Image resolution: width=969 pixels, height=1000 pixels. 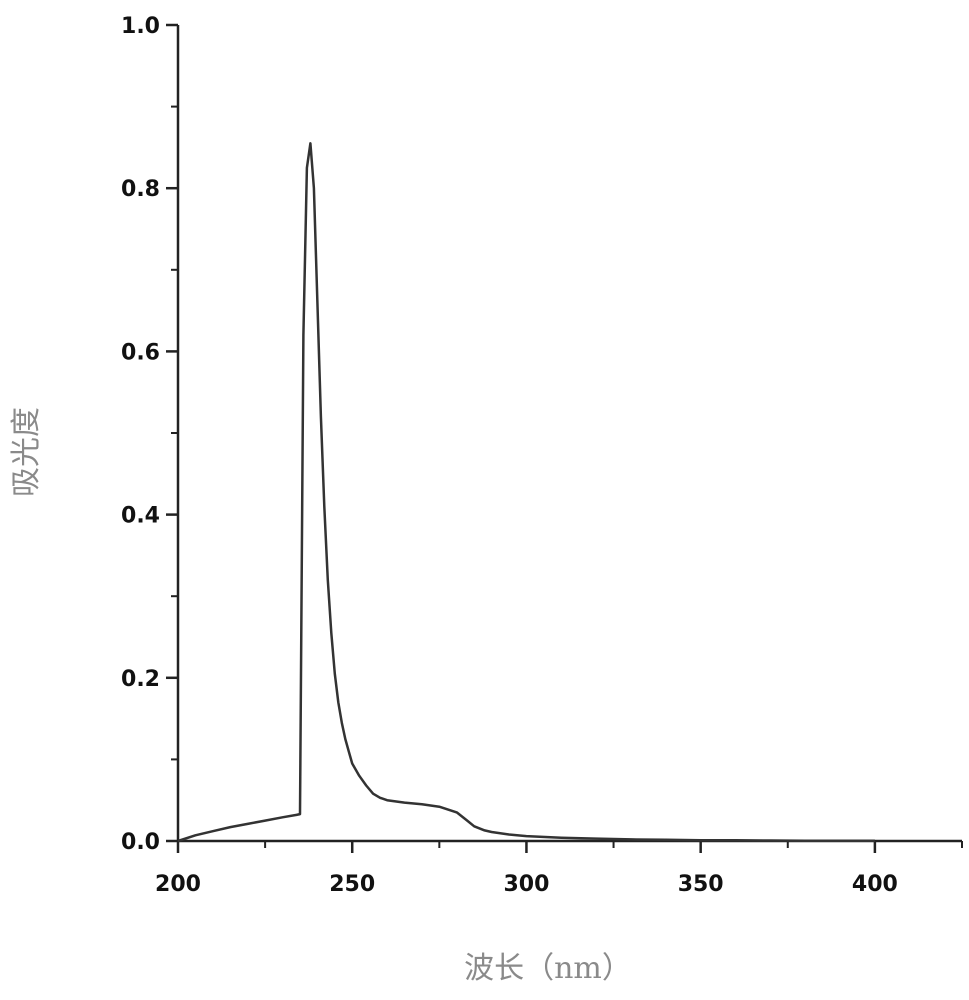 What do you see at coordinates (140, 842) in the screenshot?
I see `y-tick-label: 0.0` at bounding box center [140, 842].